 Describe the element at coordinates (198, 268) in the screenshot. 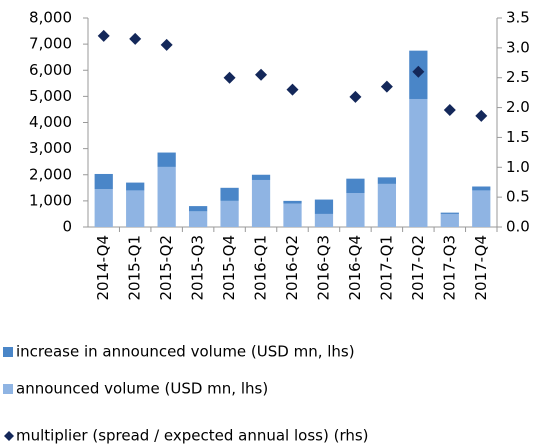

I see `x-tick-label: 2015-Q3` at that location.